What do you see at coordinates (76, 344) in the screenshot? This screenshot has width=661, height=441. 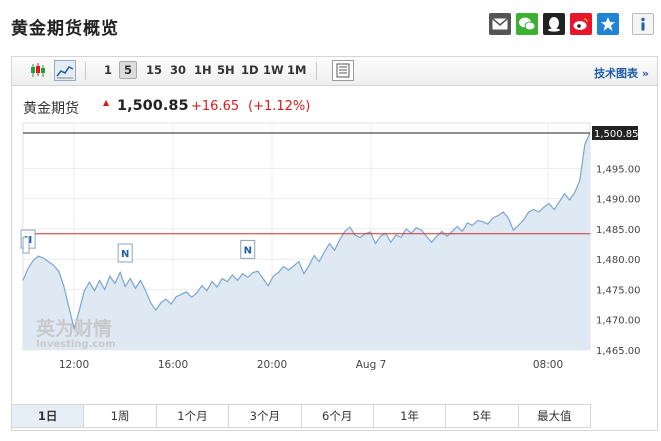 I see `watermark-en: Investing.com` at bounding box center [76, 344].